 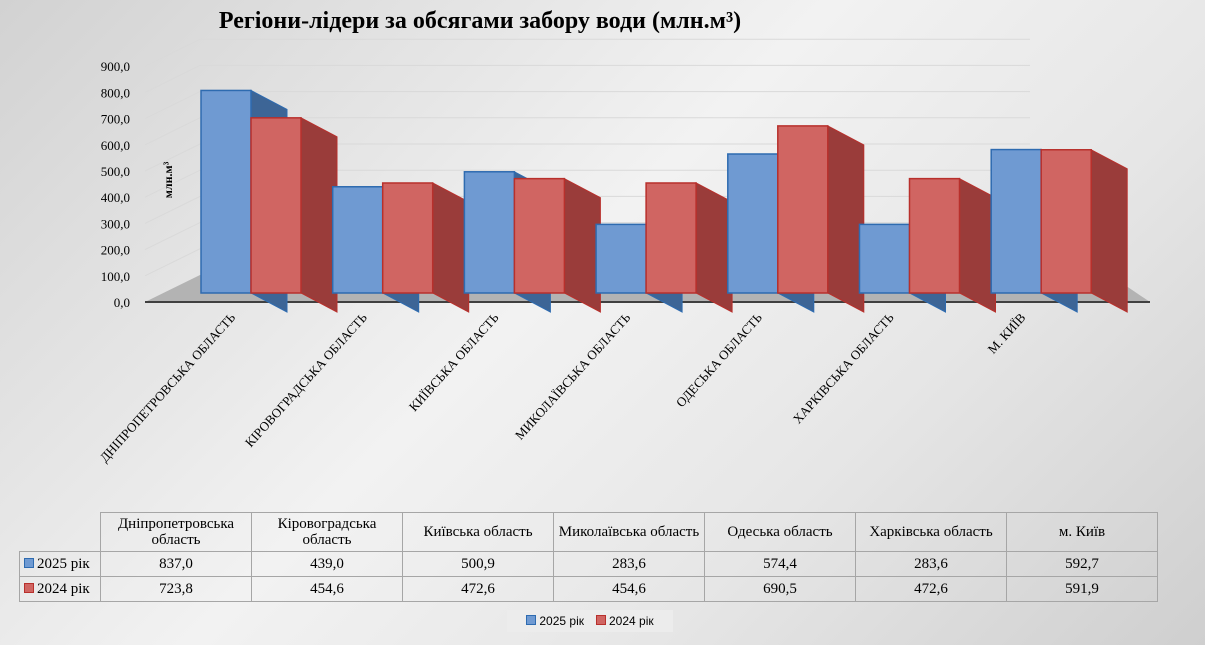 I want to click on table-header-cell: Миколаївська область, so click(x=629, y=532).